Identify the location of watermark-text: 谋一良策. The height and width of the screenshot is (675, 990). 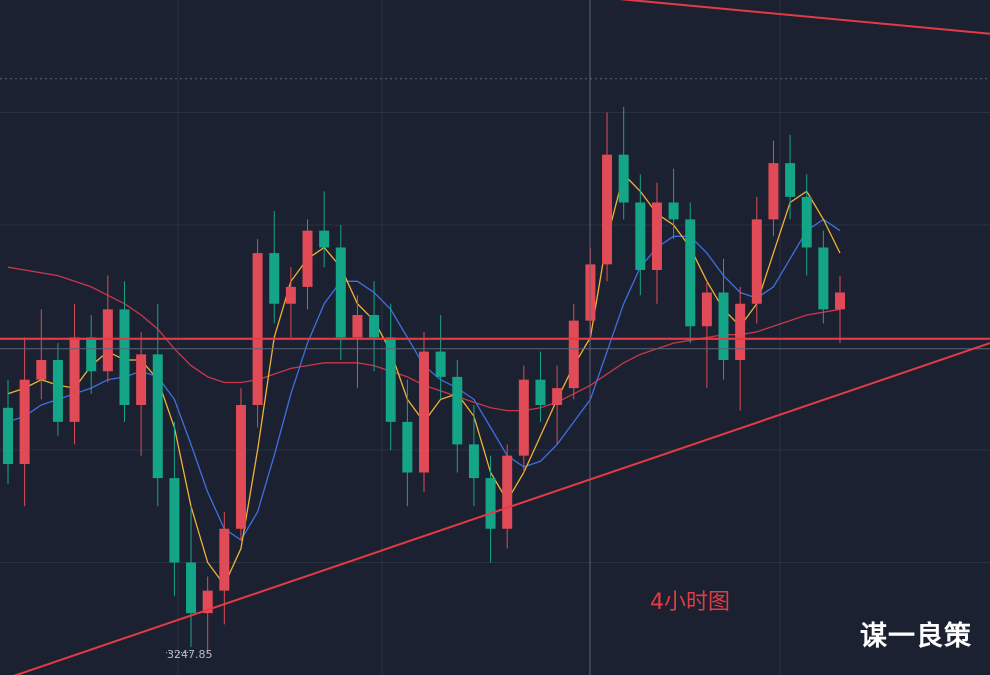
(916, 636).